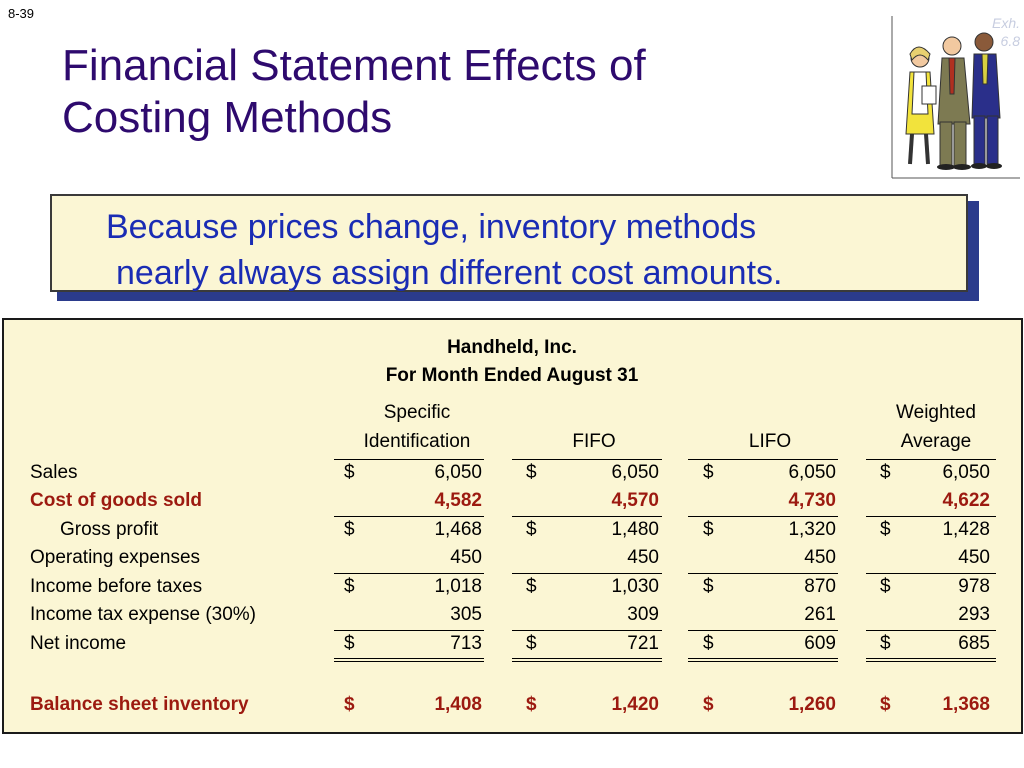 The height and width of the screenshot is (768, 1024). What do you see at coordinates (635, 529) in the screenshot?
I see `gross-profit-fifo: 1,480` at bounding box center [635, 529].